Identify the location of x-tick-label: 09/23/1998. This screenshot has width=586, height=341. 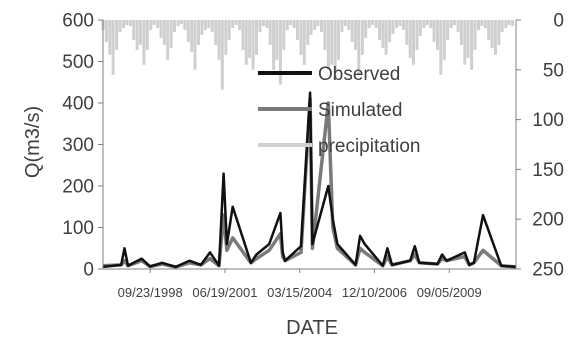
(150, 292).